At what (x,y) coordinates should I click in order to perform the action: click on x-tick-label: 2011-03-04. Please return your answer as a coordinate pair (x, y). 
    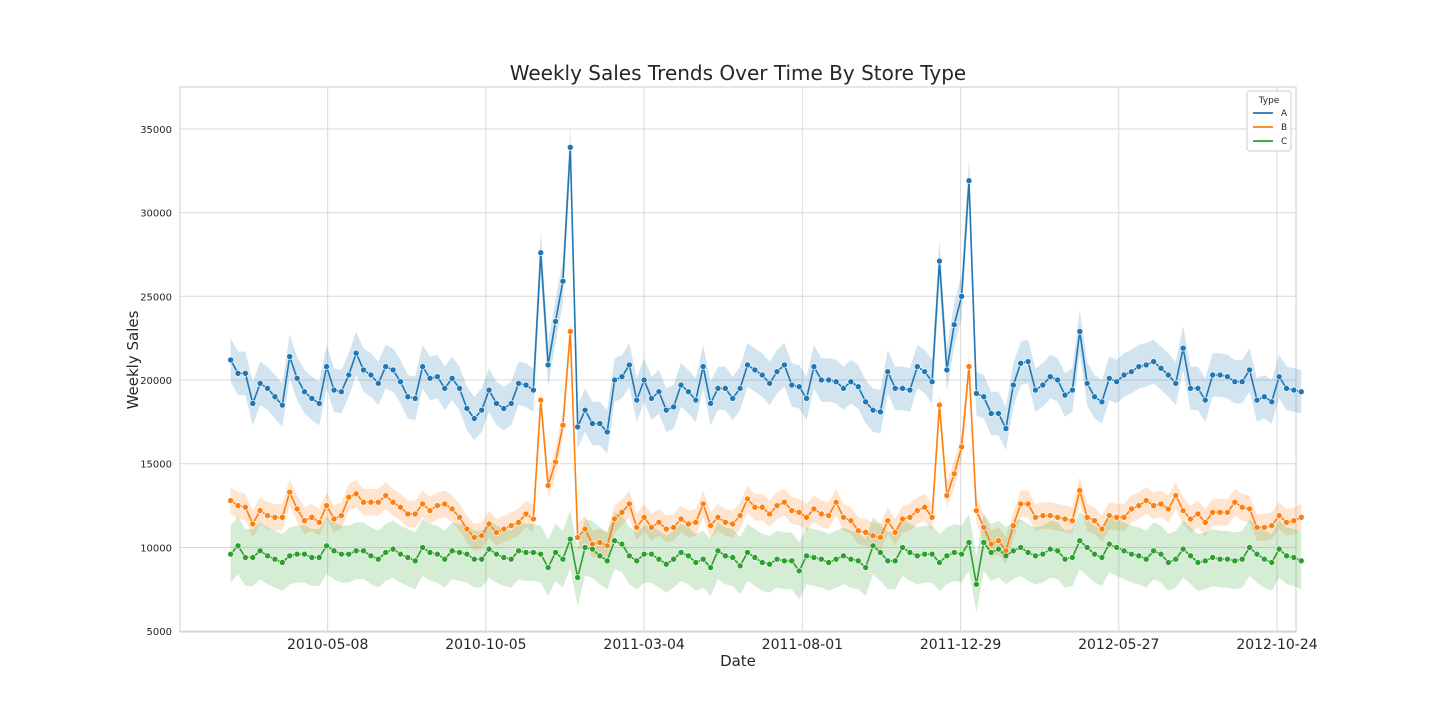
    Looking at the image, I should click on (643, 645).